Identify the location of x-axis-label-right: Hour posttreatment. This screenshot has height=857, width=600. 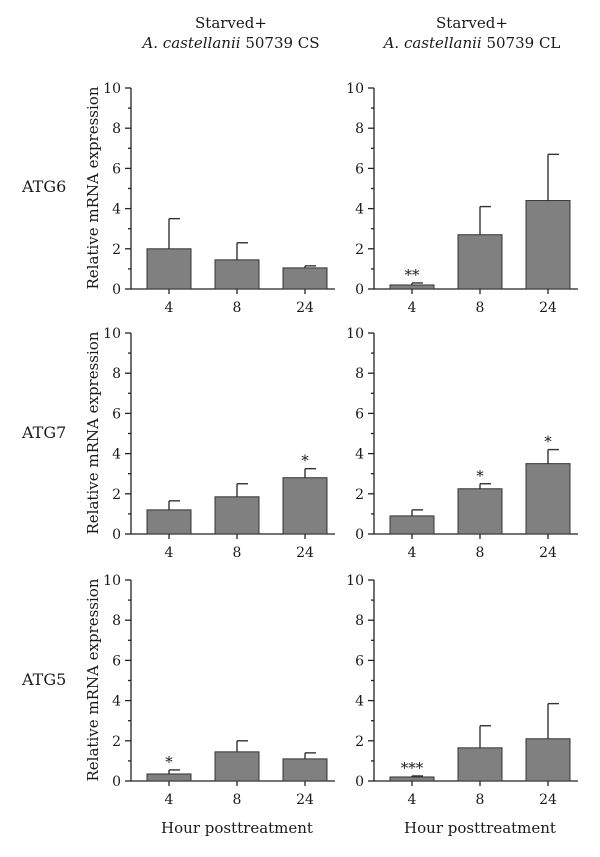
(480, 828).